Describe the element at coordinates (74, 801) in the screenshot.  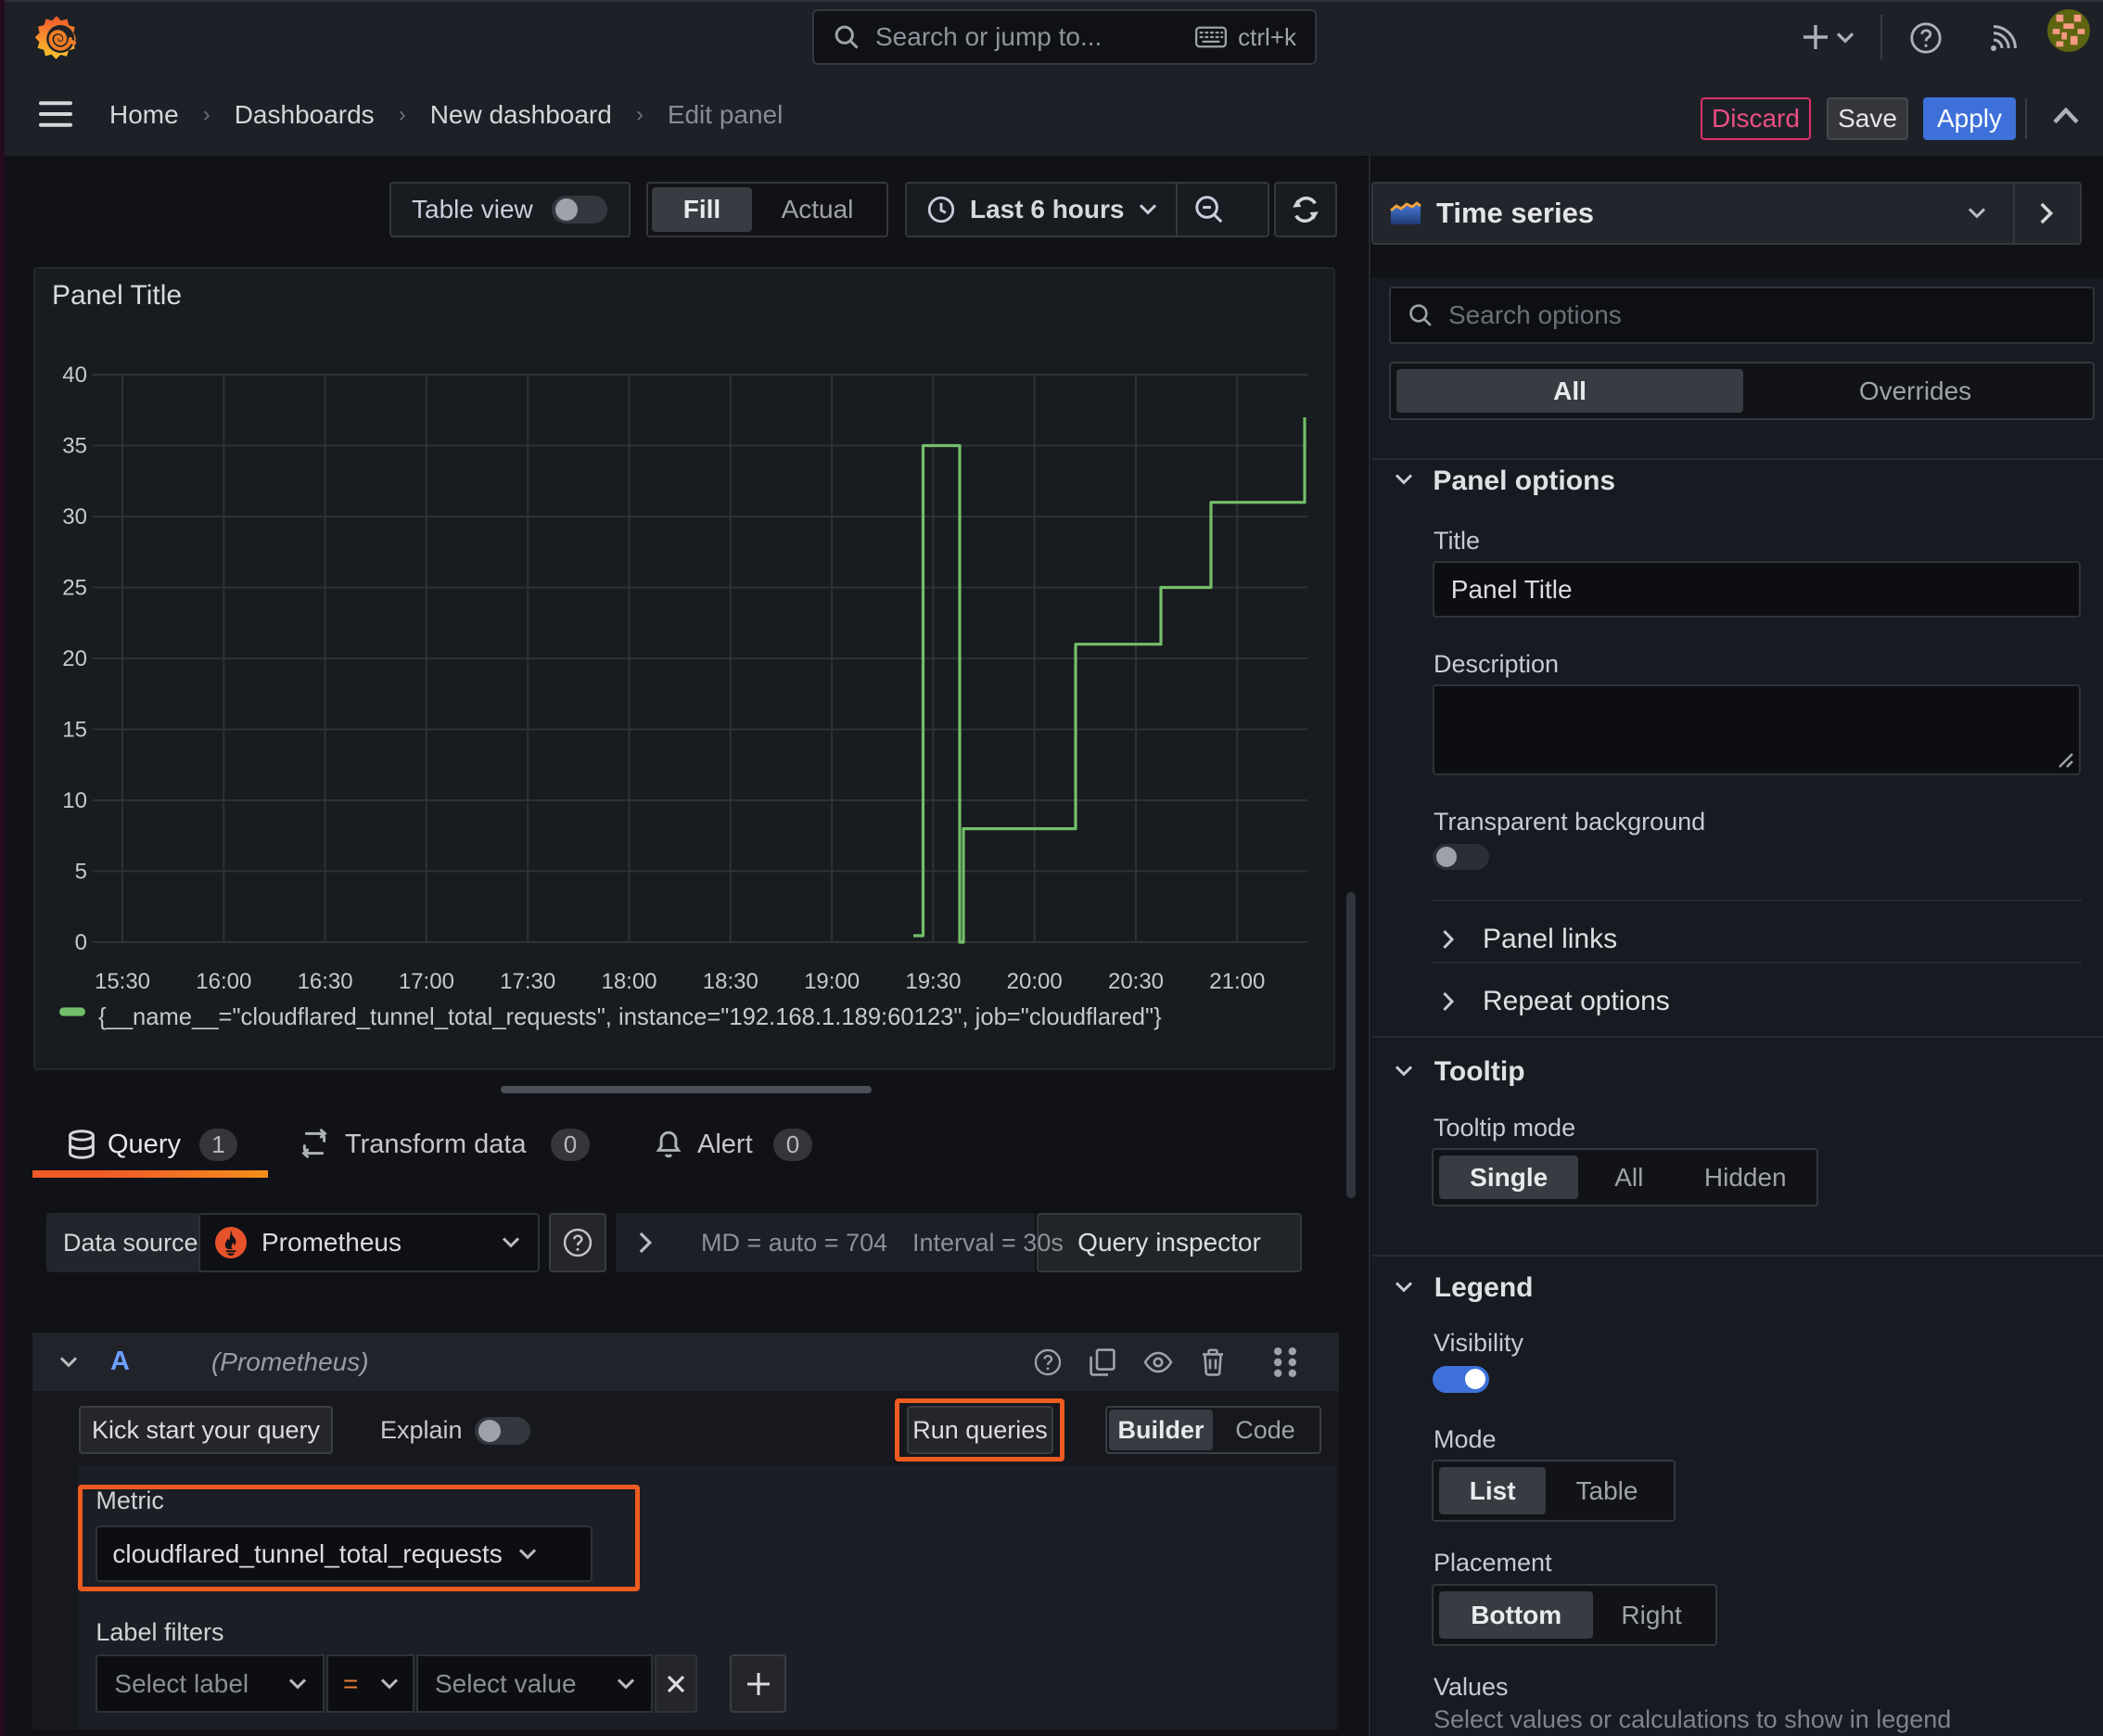
I see `svg-text: 10` at that location.